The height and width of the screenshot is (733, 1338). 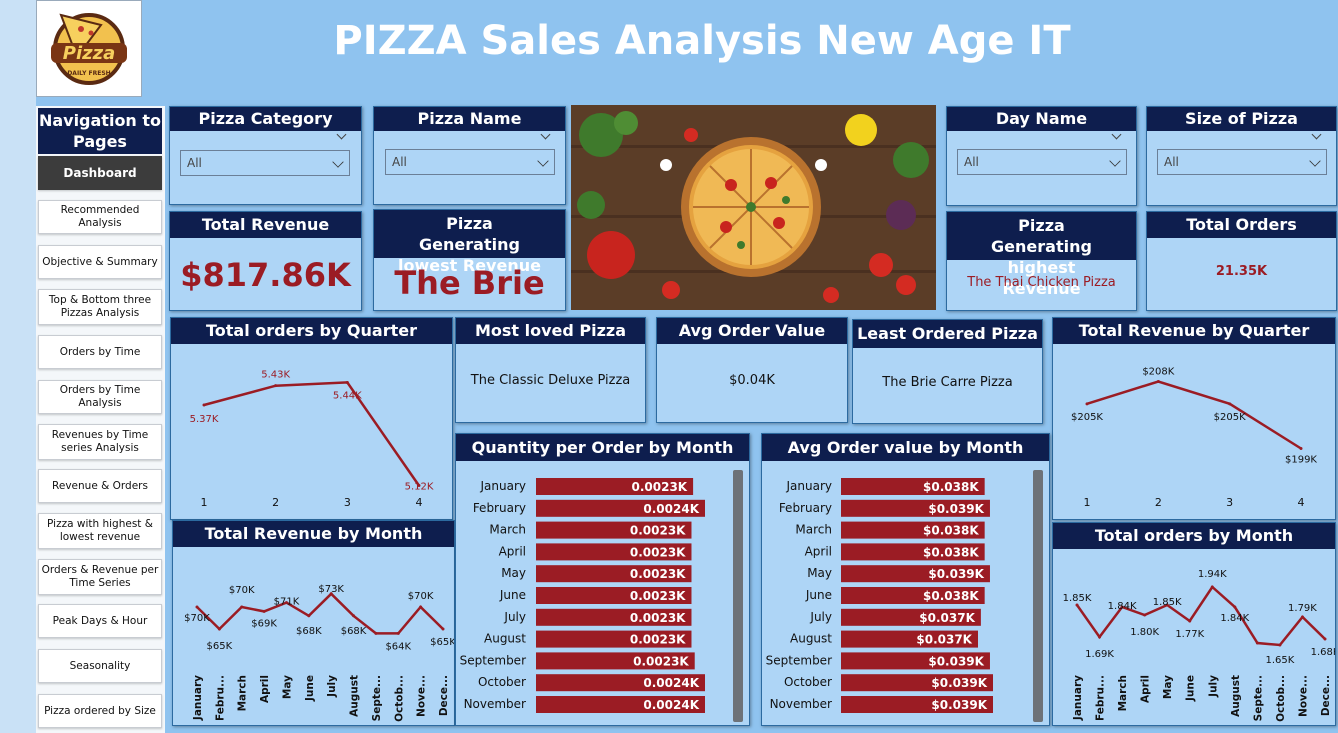 What do you see at coordinates (100, 262) in the screenshot?
I see `nav-objective-summary-button: Objective & Summary` at bounding box center [100, 262].